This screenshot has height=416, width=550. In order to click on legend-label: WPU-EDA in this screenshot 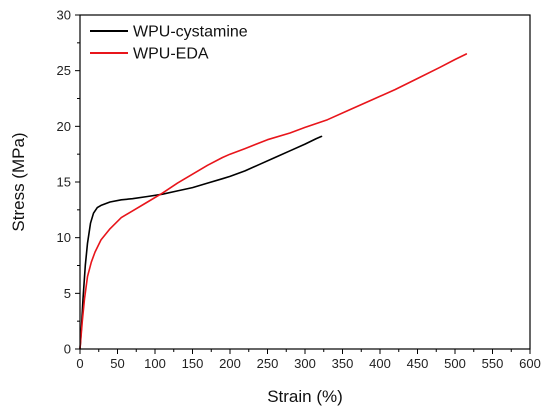, I will do `click(171, 54)`.